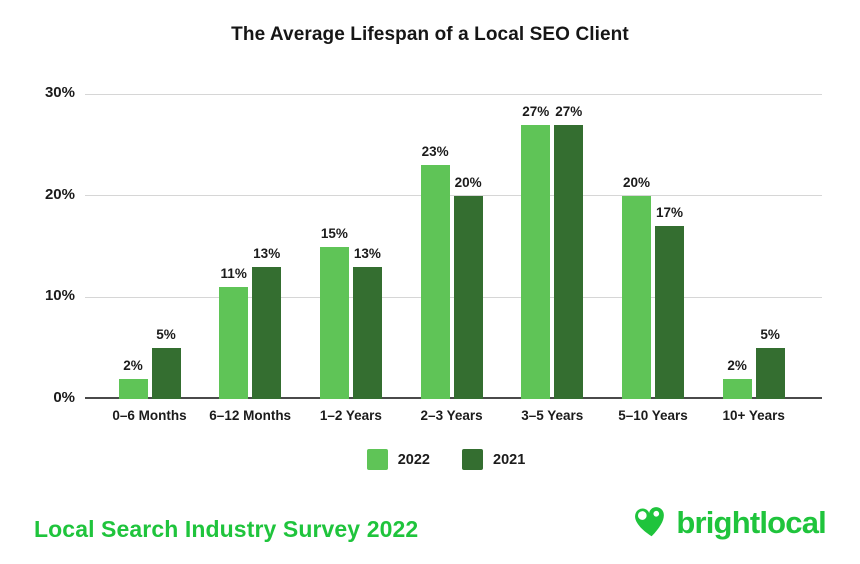 The width and height of the screenshot is (860, 564). I want to click on heart-pin-icon, so click(650, 523).